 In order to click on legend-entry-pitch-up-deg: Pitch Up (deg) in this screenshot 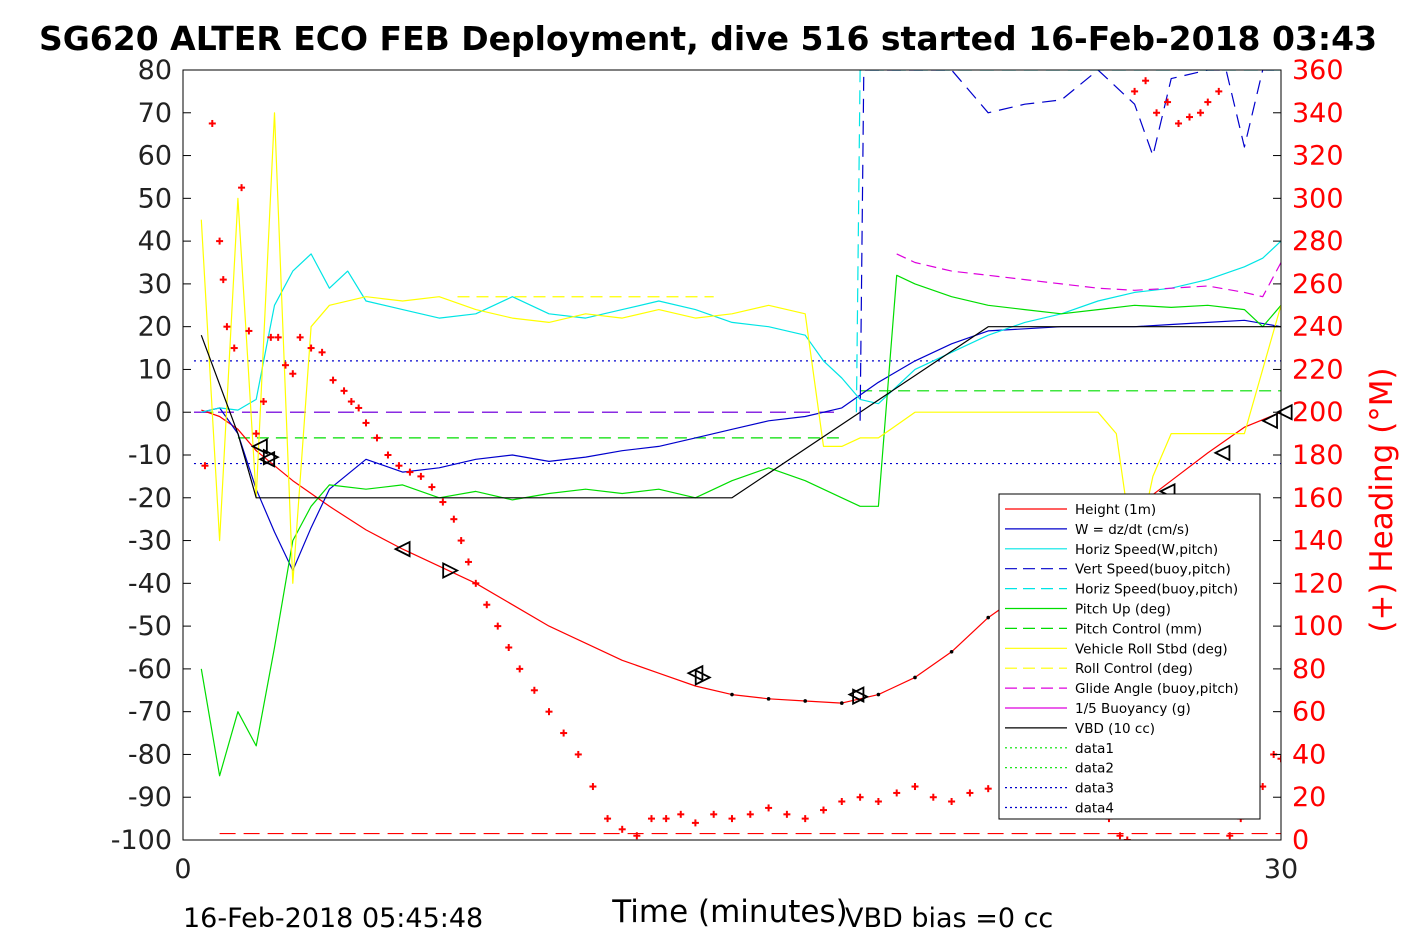, I will do `click(1088, 610)`.